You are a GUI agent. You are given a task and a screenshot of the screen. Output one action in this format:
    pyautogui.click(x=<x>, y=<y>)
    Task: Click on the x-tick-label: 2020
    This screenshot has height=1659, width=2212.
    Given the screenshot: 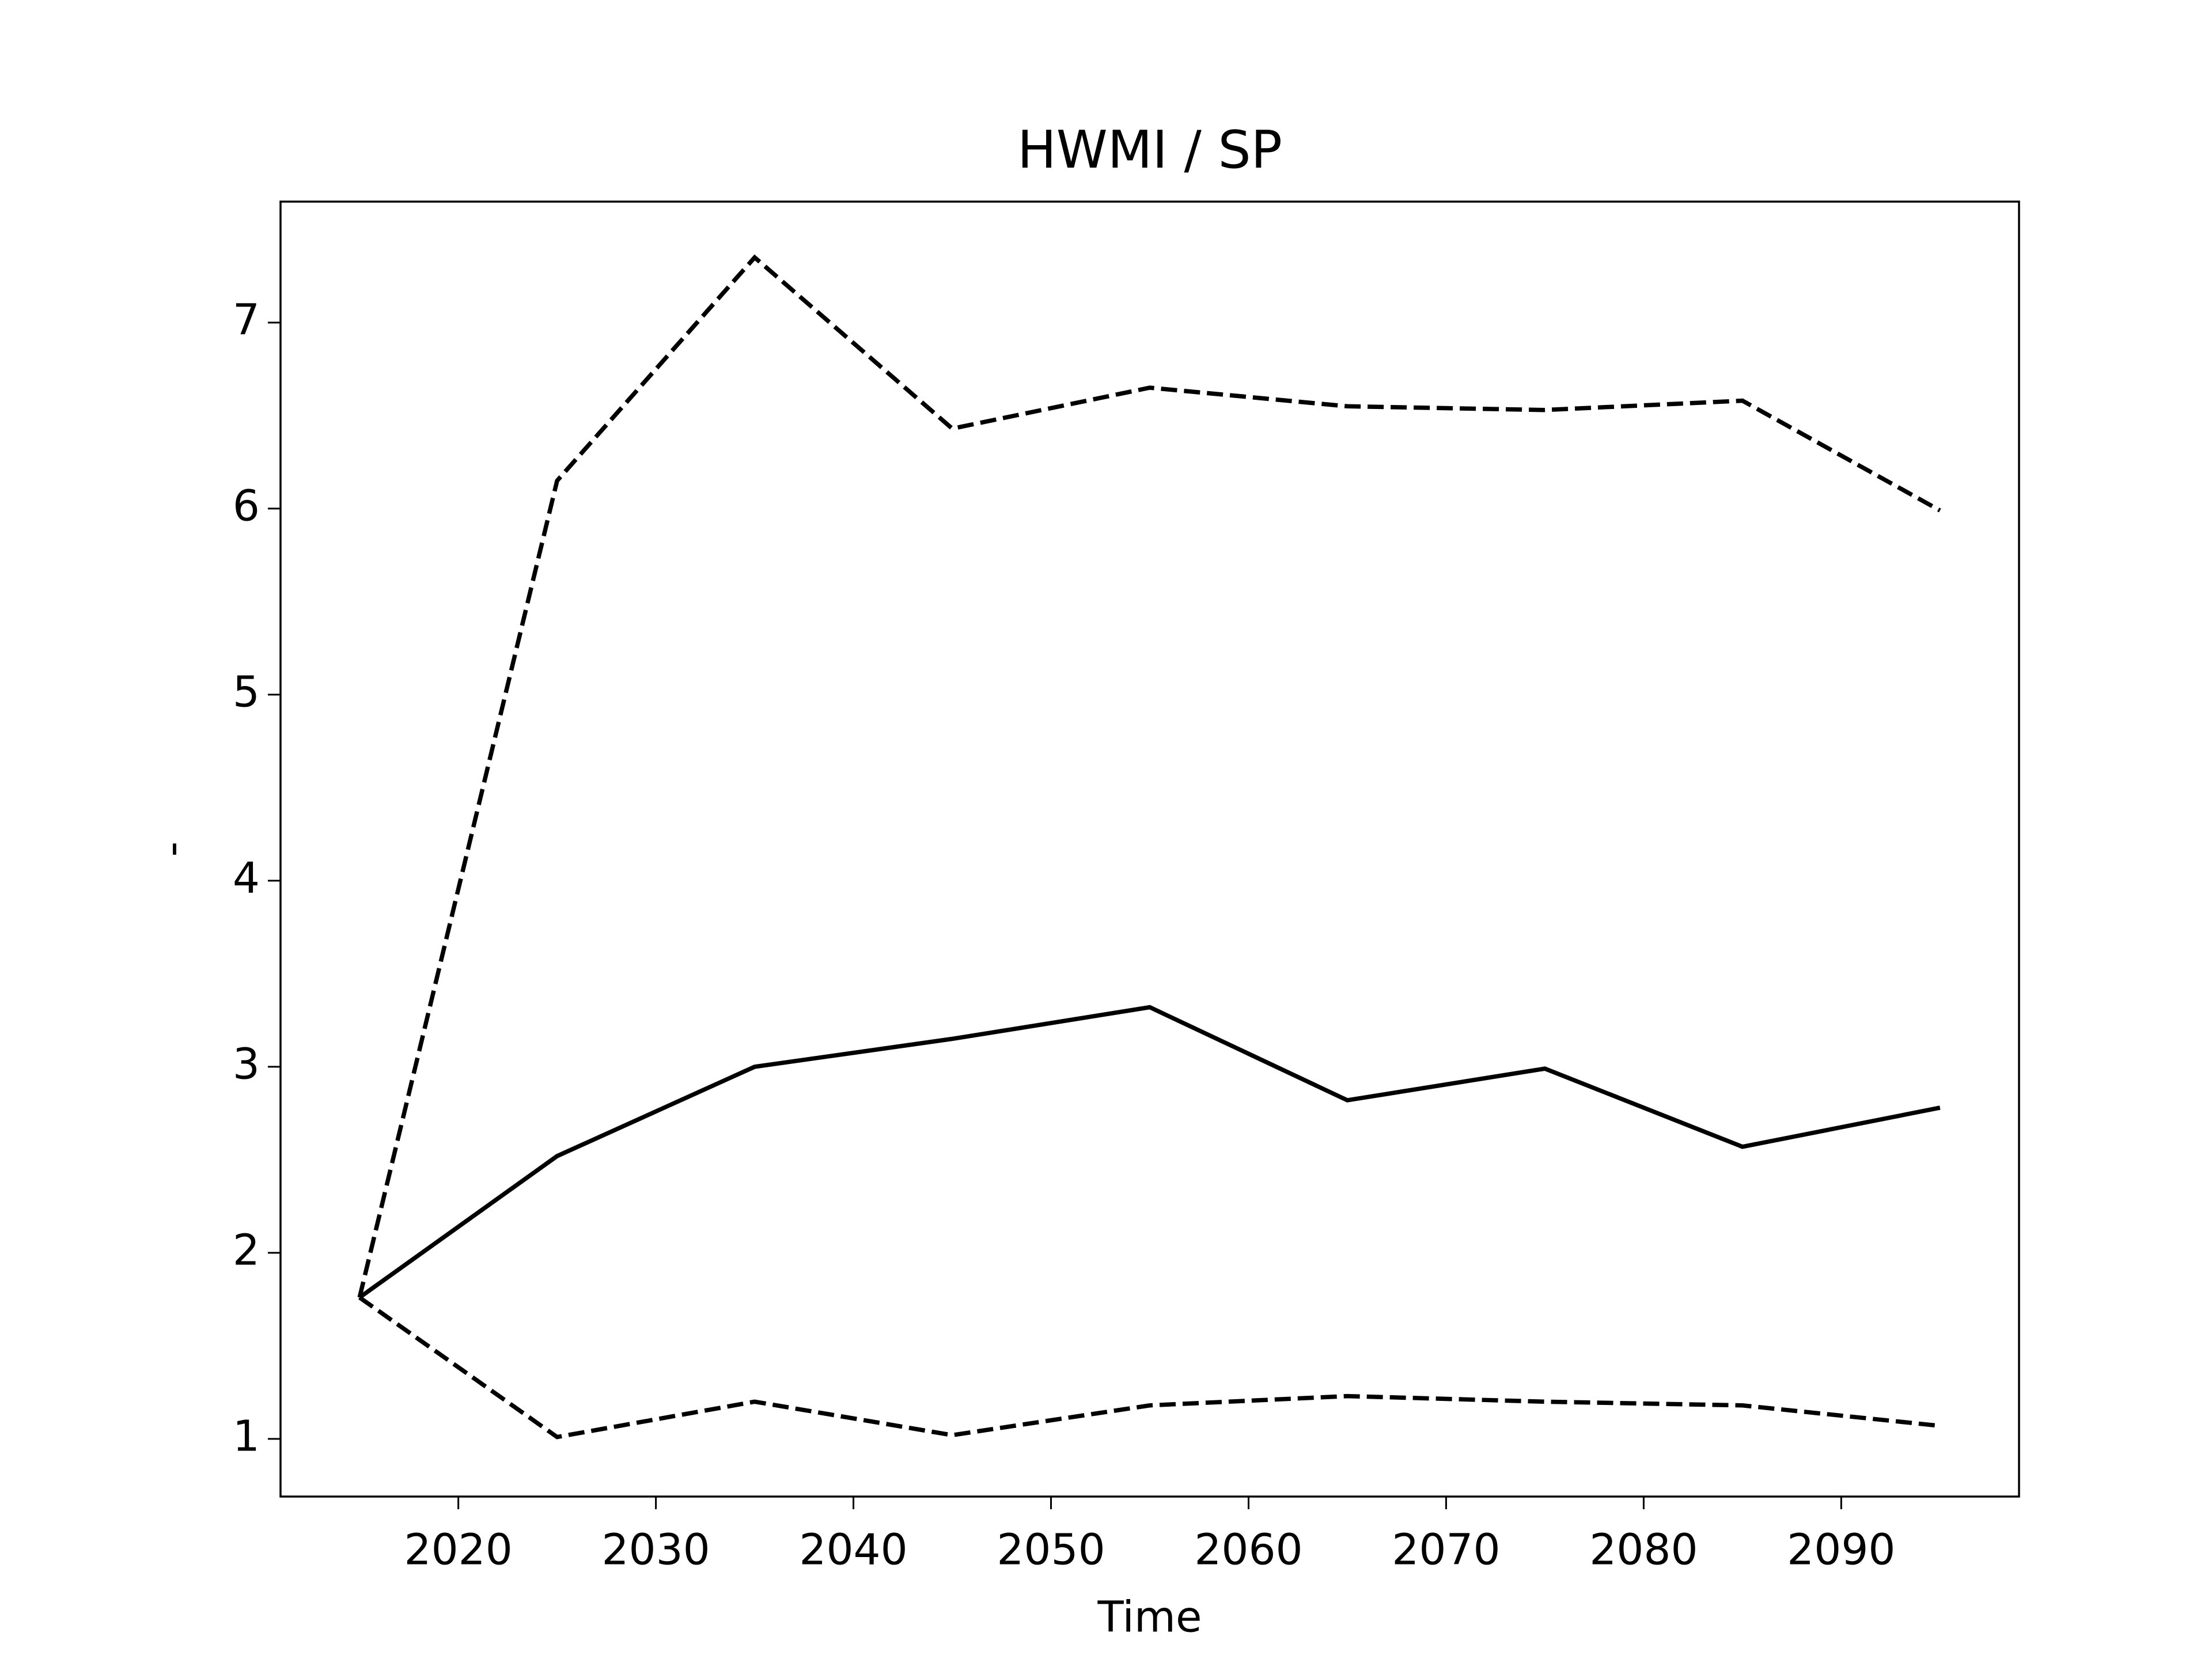 What is the action you would take?
    pyautogui.click(x=458, y=1550)
    